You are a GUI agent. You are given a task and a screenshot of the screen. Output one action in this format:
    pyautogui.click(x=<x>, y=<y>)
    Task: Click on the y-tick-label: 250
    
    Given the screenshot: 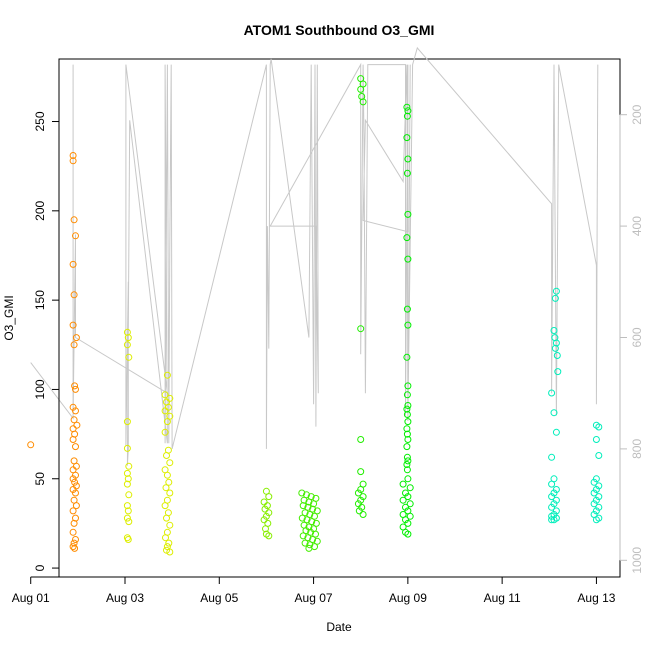 What is the action you would take?
    pyautogui.click(x=40, y=121)
    